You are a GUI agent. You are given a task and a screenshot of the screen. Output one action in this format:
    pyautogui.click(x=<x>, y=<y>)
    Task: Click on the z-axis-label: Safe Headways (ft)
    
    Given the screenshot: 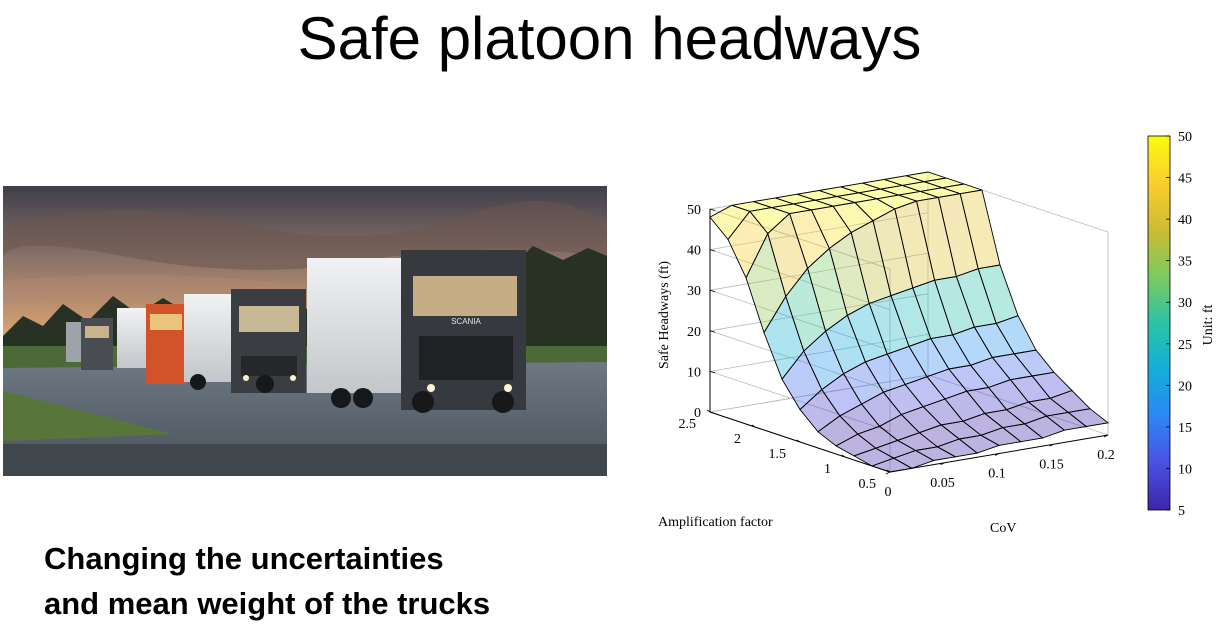 What is the action you would take?
    pyautogui.click(x=664, y=315)
    